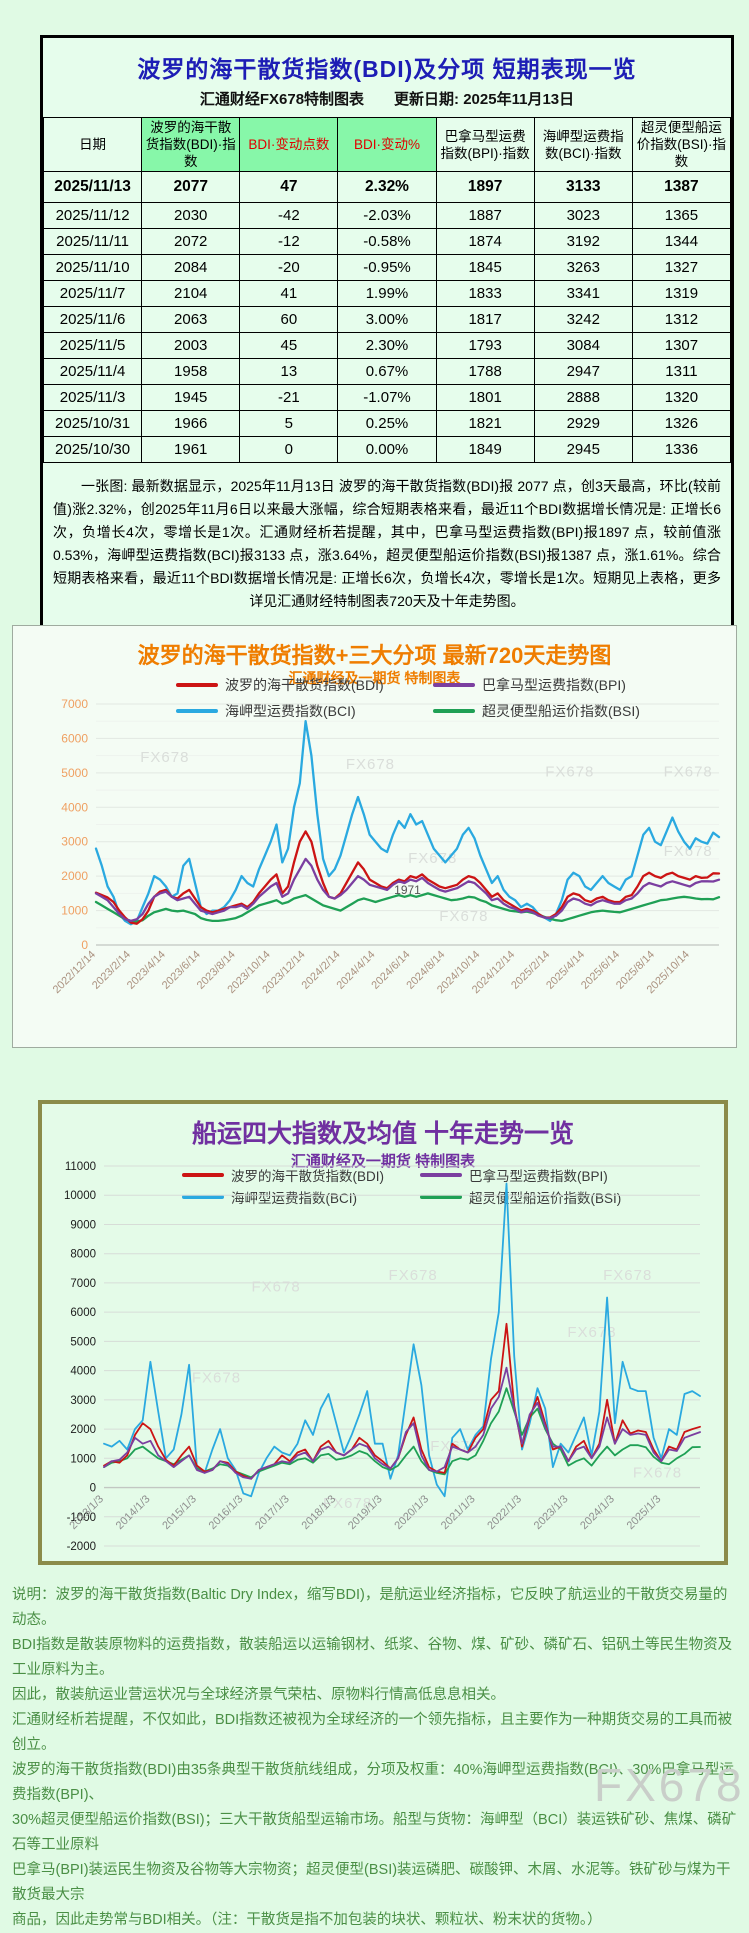  I want to click on table-cell: 1320, so click(681, 397).